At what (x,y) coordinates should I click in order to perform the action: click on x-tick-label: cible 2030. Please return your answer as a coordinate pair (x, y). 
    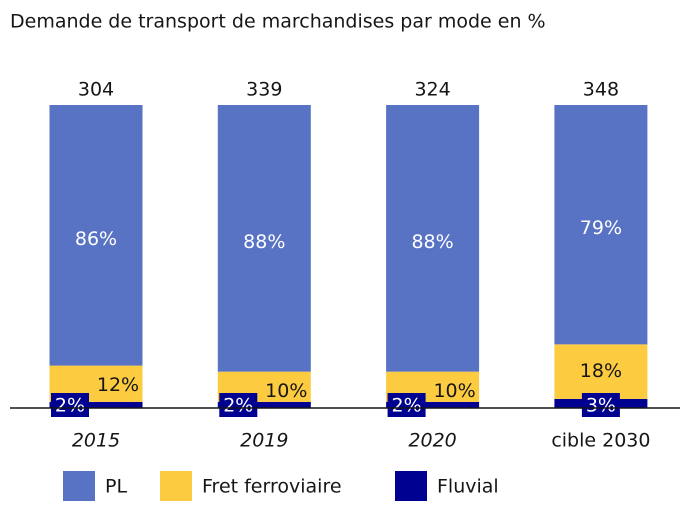
    Looking at the image, I should click on (600, 441).